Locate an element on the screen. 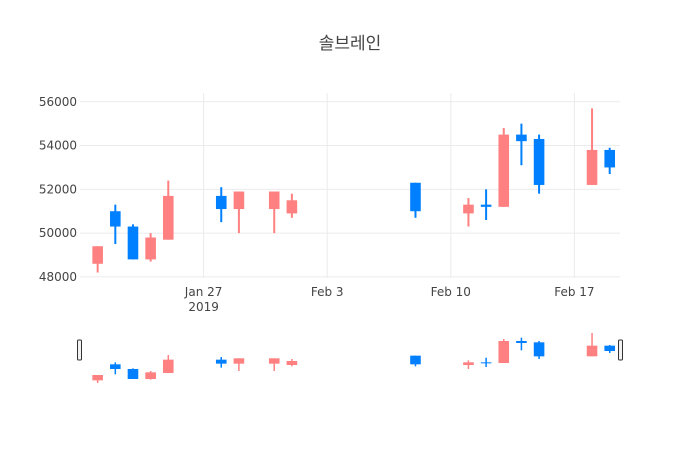 The image size is (700, 450). range-slider-left-handle is located at coordinates (79, 350).